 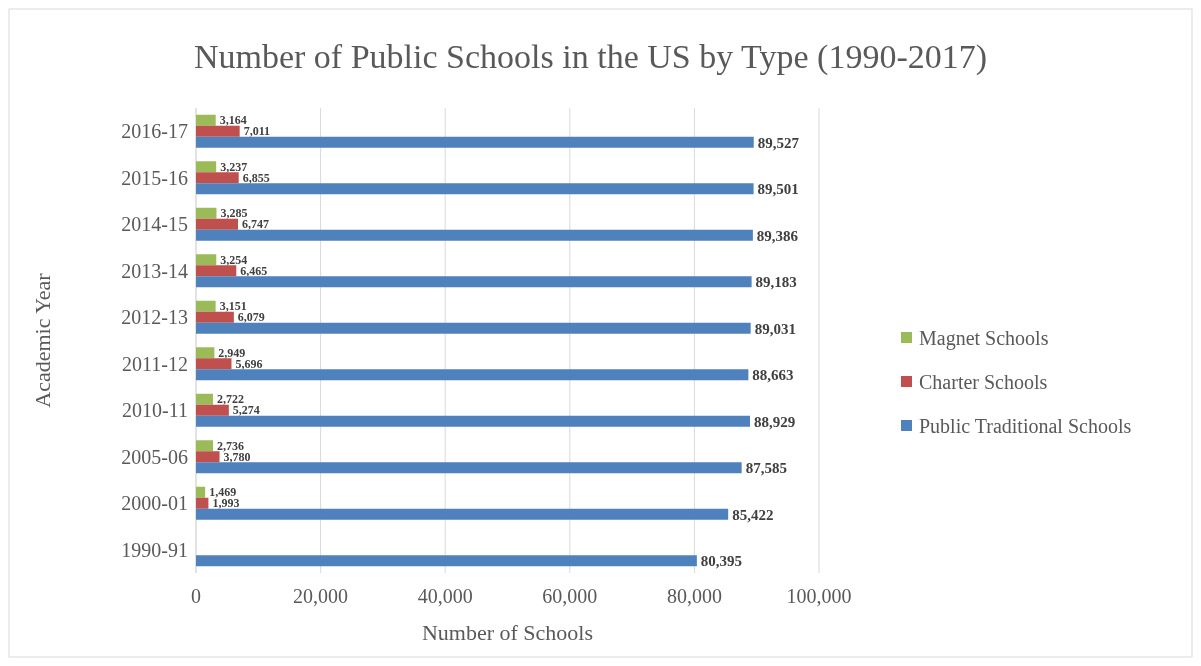 I want to click on data-label: 89,386, so click(x=777, y=235).